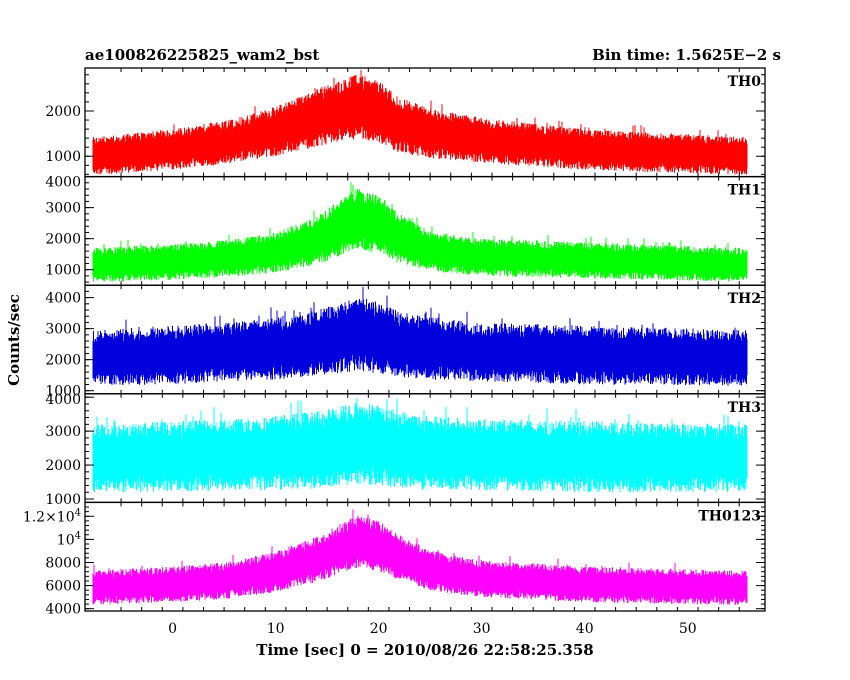 The width and height of the screenshot is (850, 680). Describe the element at coordinates (585, 629) in the screenshot. I see `x-tick-label: 40` at that location.